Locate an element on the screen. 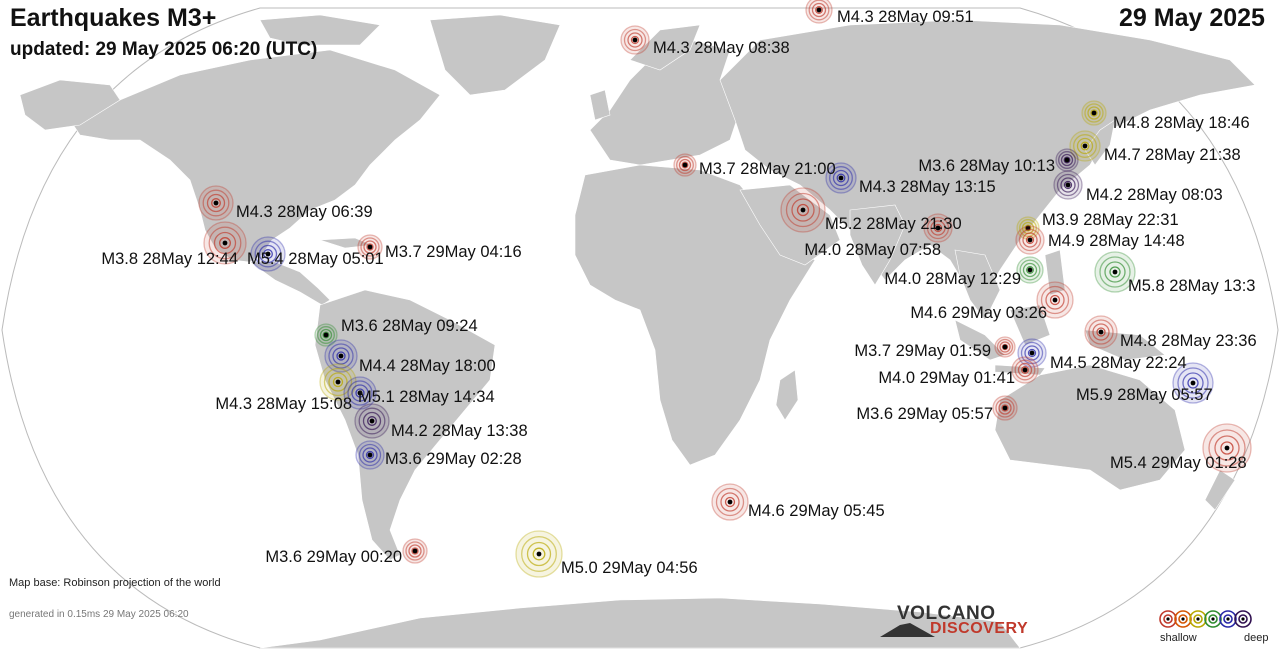 The height and width of the screenshot is (650, 1280). earthquake-label: M4.8 28May 18:46 is located at coordinates (1181, 123).